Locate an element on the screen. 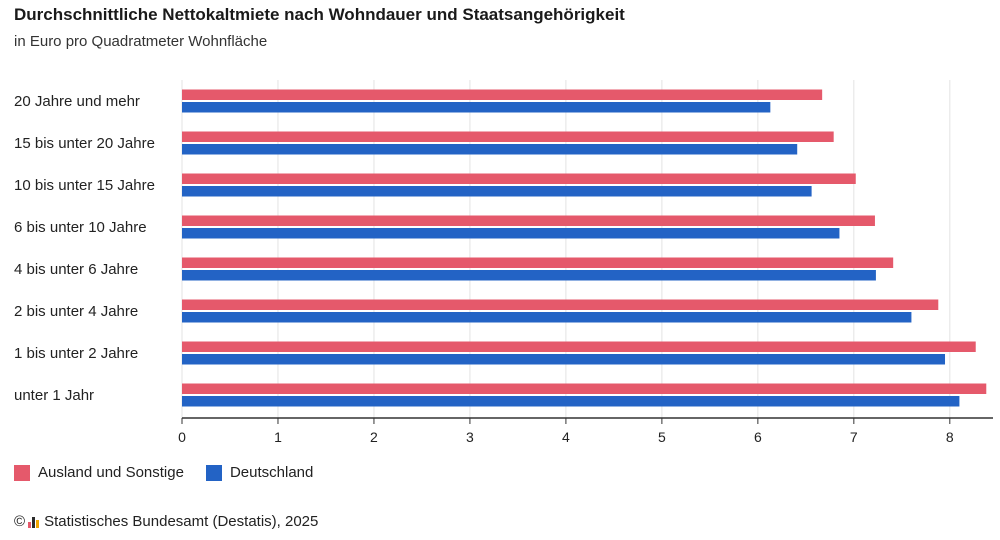 The height and width of the screenshot is (540, 1000). category-label: 6 bis unter 10 Jahre is located at coordinates (80, 227).